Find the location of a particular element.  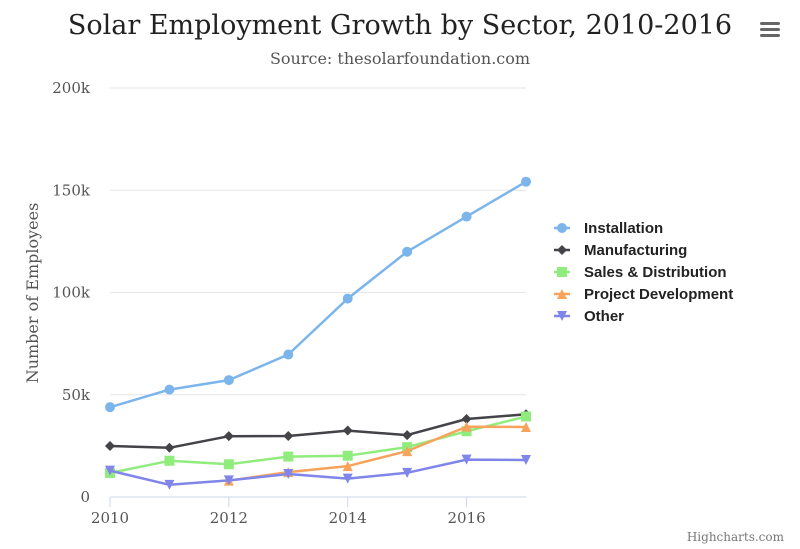

legend-item-manufacturing: Manufacturing is located at coordinates (620, 250).